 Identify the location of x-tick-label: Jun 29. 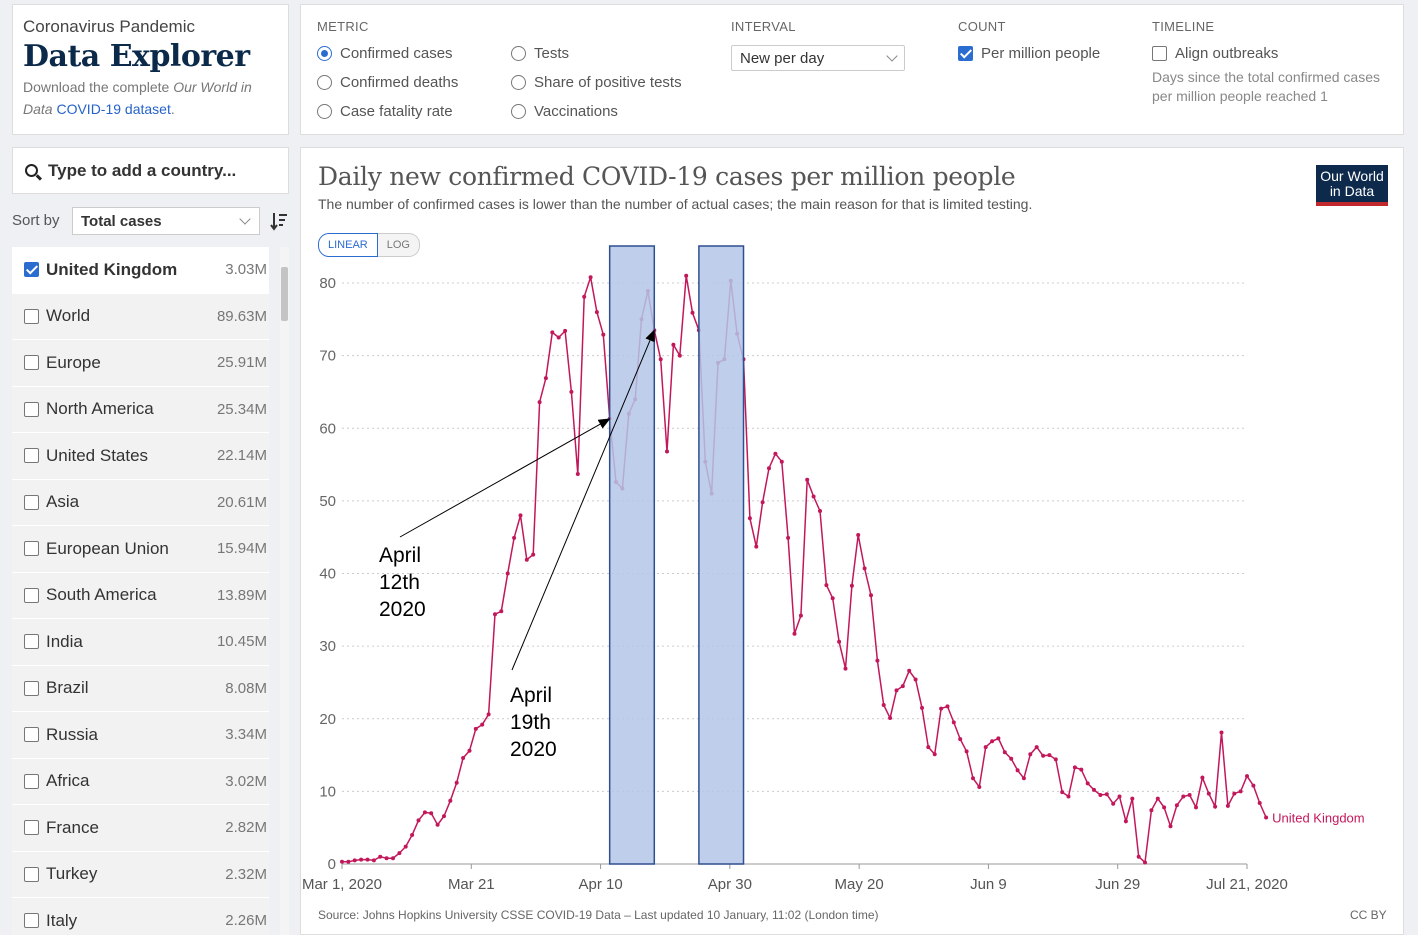
(1117, 884).